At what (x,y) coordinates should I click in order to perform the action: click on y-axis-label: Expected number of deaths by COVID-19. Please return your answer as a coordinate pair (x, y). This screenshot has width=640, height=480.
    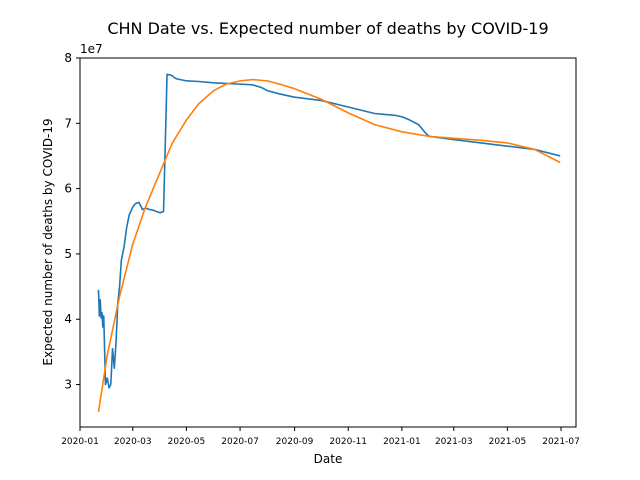
    Looking at the image, I should click on (48, 241).